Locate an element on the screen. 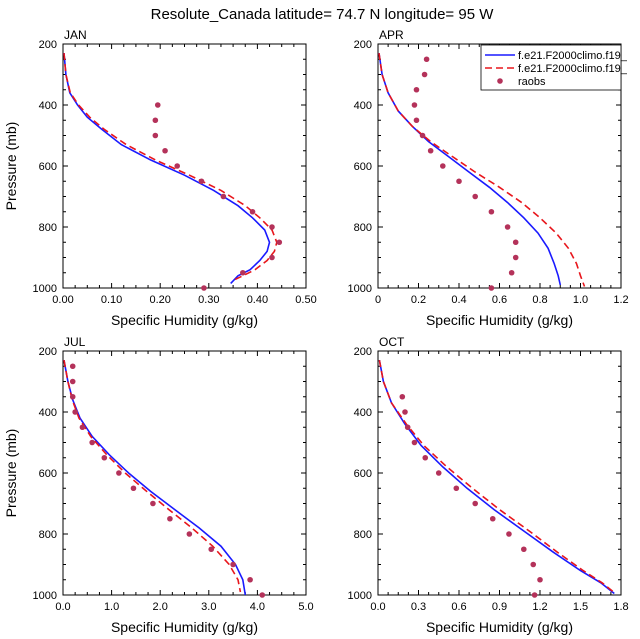 This screenshot has width=640, height=639. x-tick-label: 0.2 is located at coordinates (418, 300).